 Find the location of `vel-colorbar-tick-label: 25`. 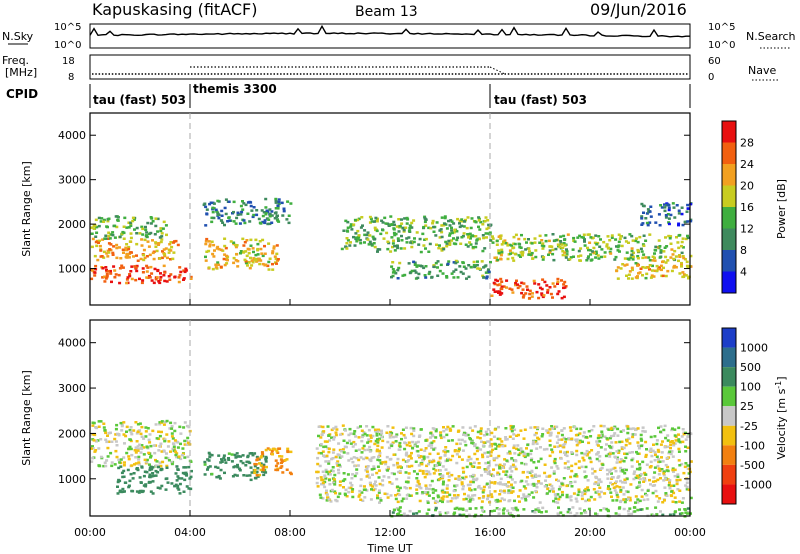

vel-colorbar-tick-label: 25 is located at coordinates (747, 406).